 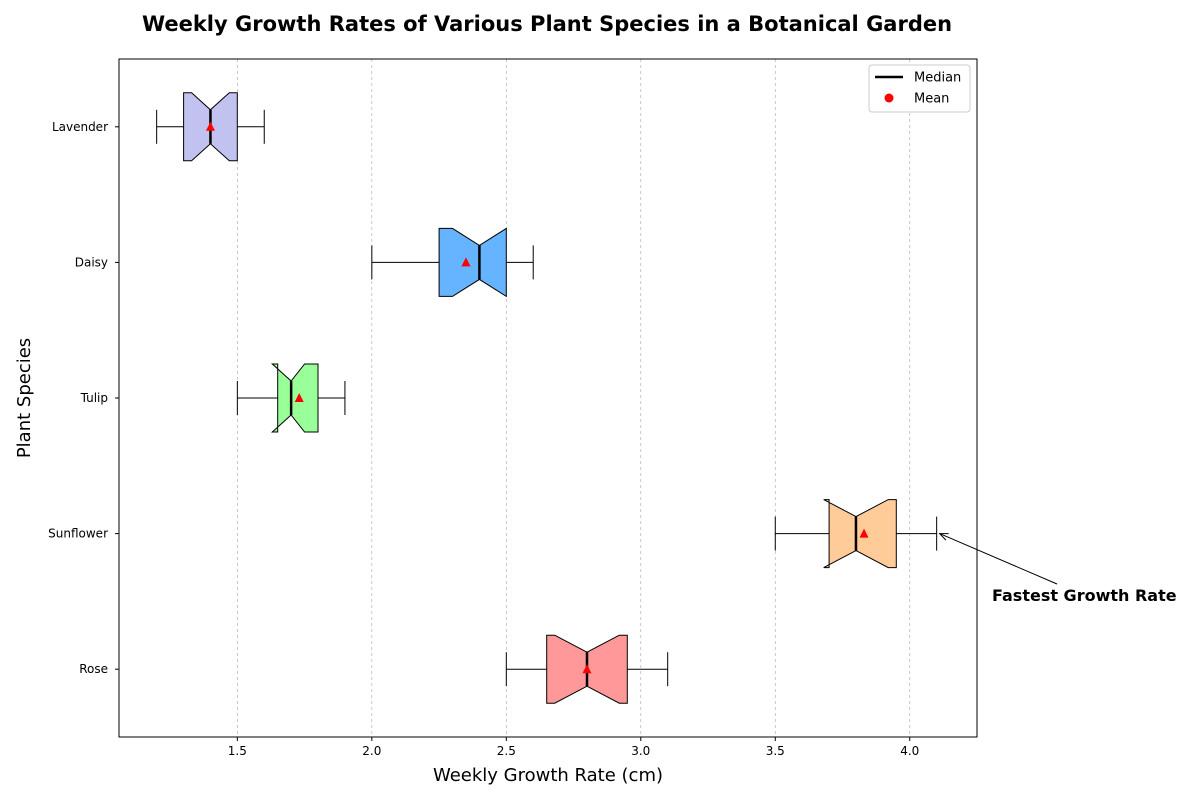 I want to click on x-tick-label: 3.5, so click(x=775, y=751).